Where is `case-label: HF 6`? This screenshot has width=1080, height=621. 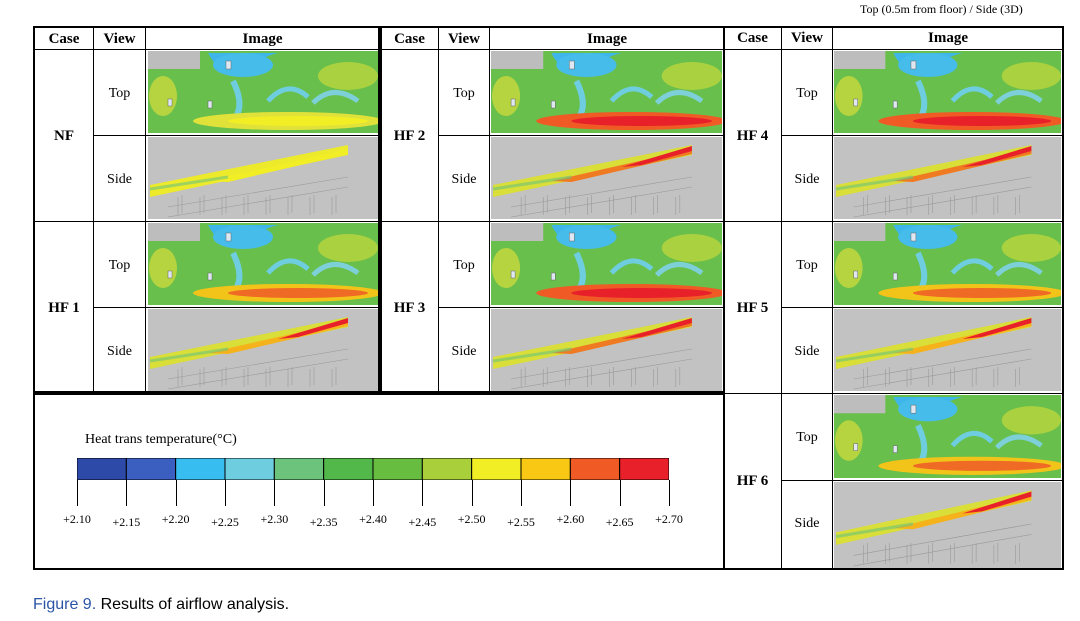
case-label: HF 6 is located at coordinates (752, 481).